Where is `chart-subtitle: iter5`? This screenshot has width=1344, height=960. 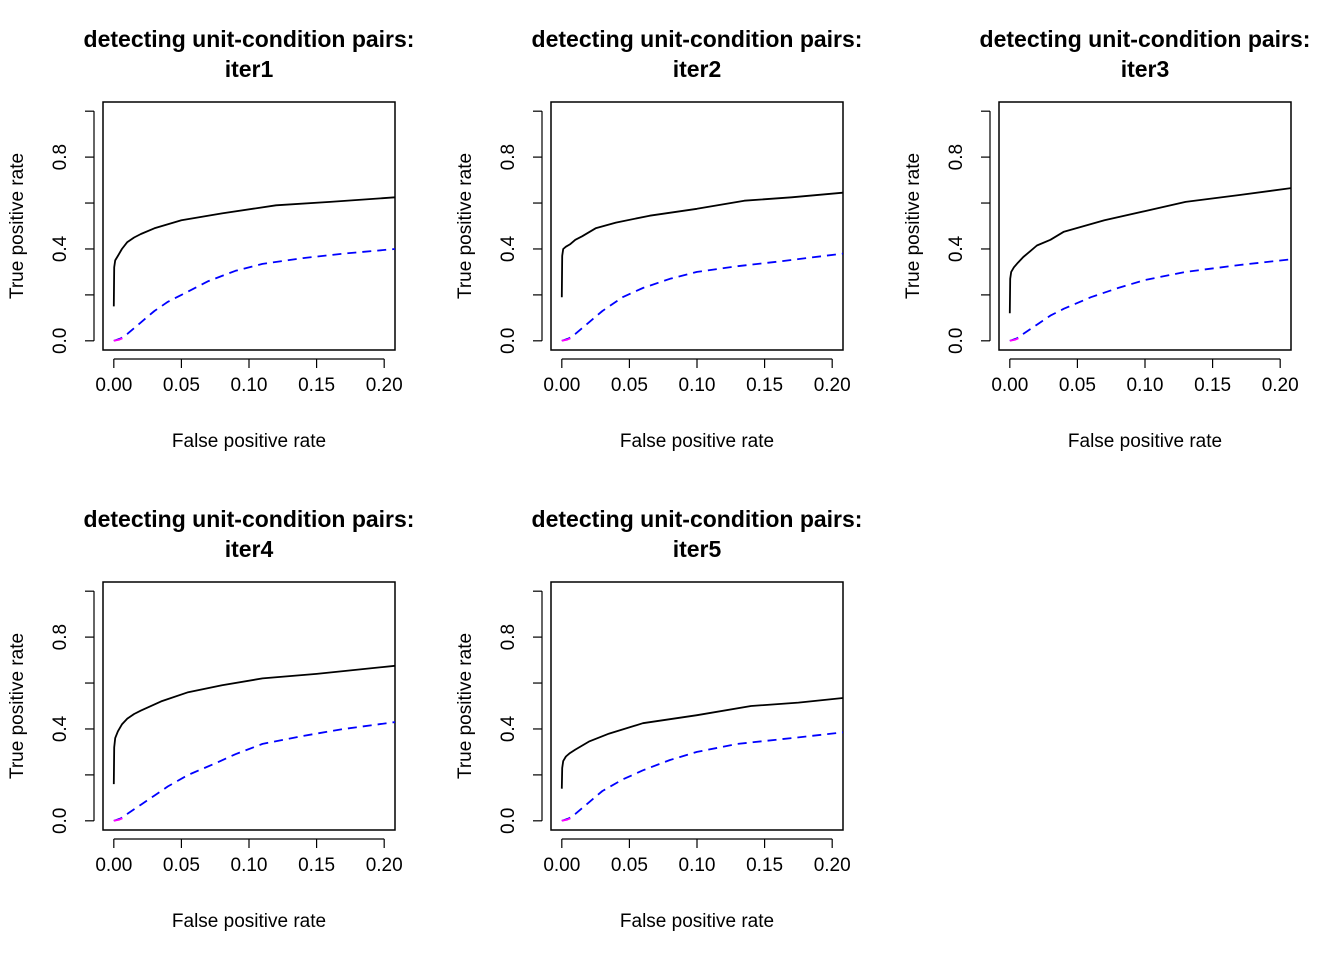 chart-subtitle: iter5 is located at coordinates (697, 549).